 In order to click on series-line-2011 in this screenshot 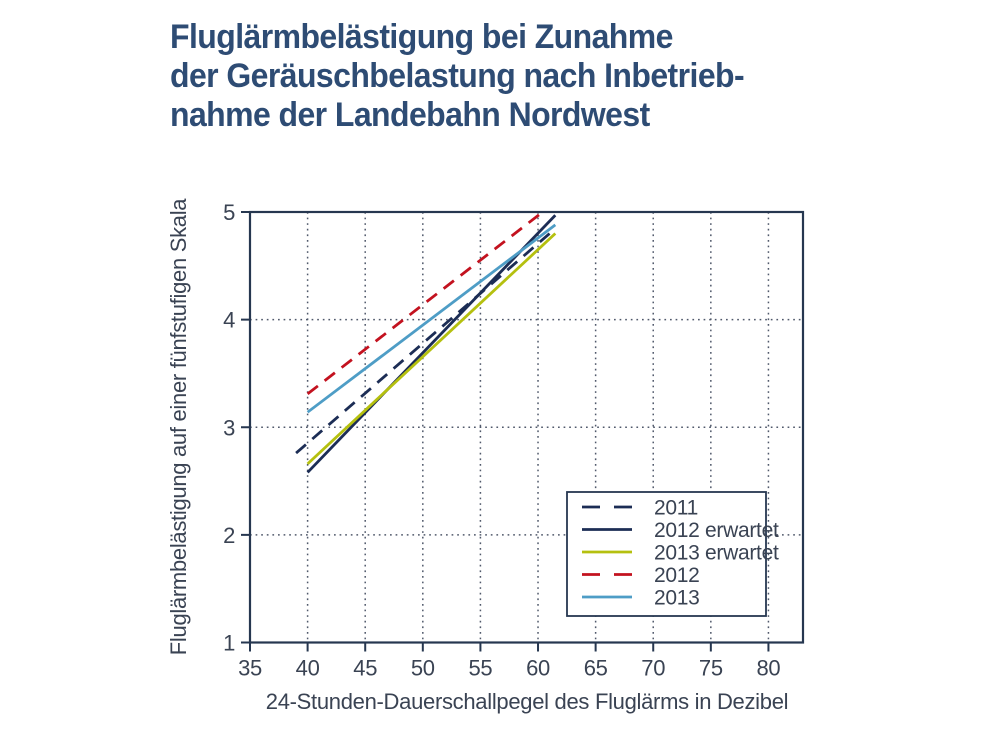, I will do `click(423, 343)`.